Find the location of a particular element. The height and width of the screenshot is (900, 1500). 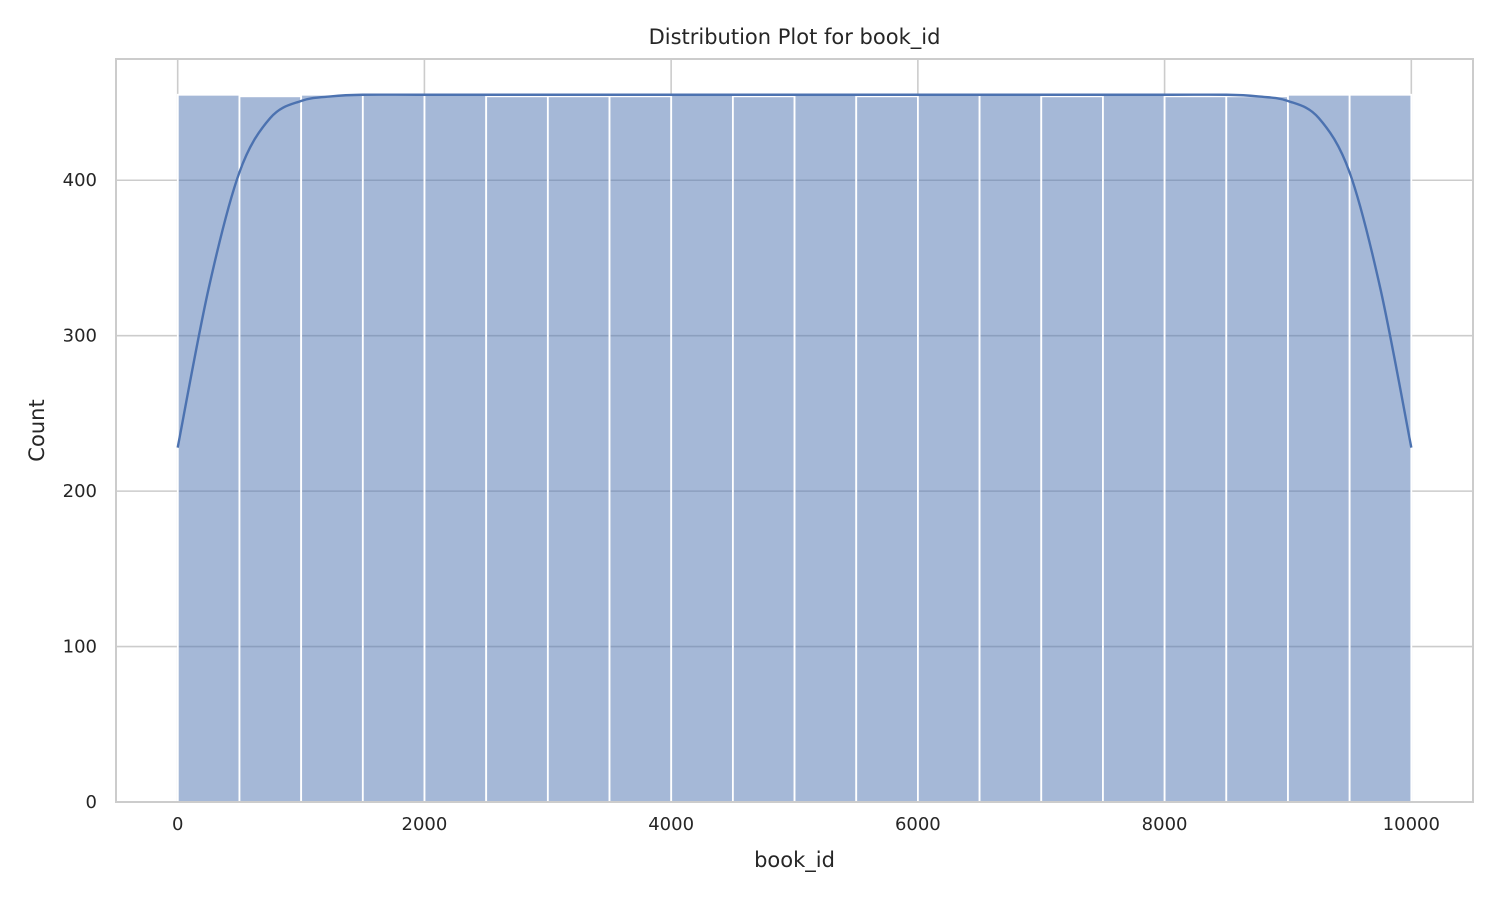

y-tick-label: 0 is located at coordinates (91, 802).